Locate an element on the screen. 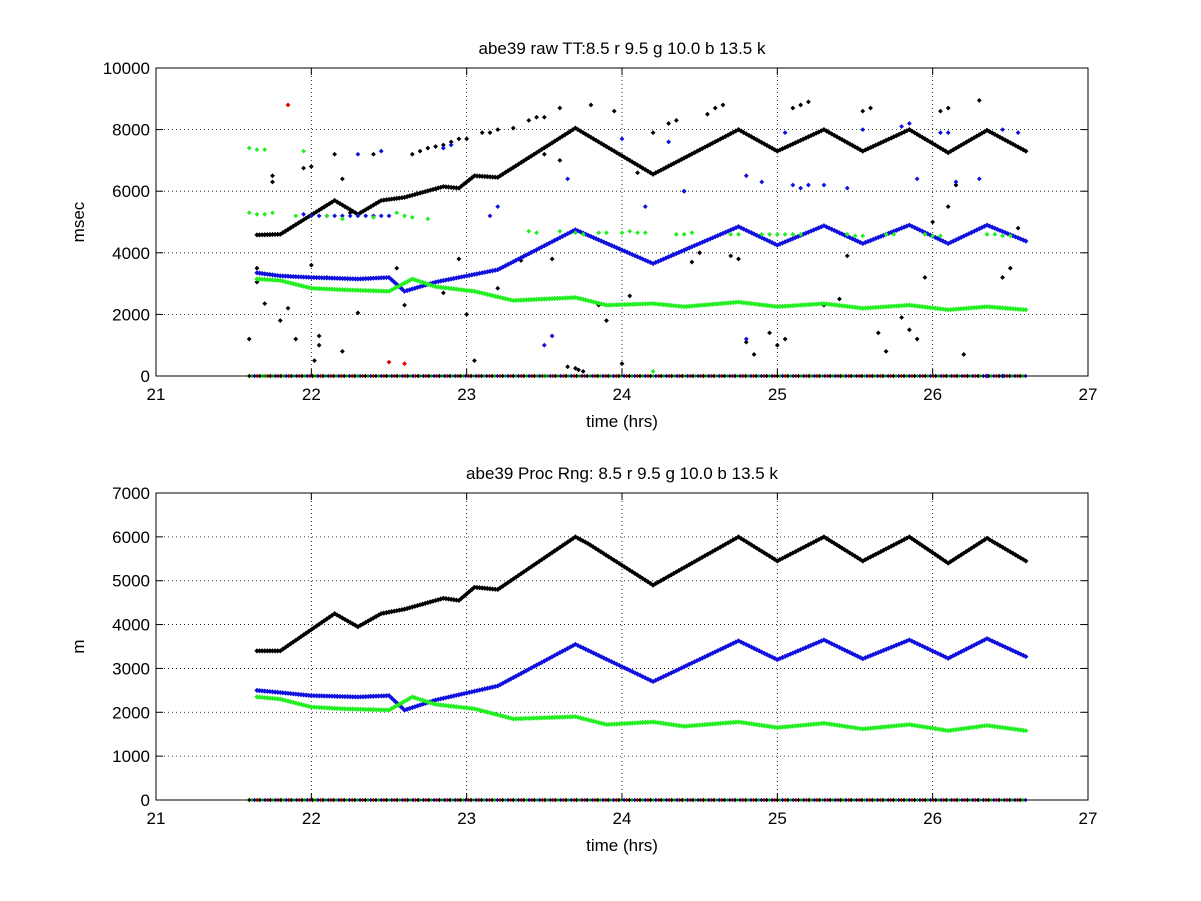  y-tick-label: 2000 is located at coordinates (131, 712).